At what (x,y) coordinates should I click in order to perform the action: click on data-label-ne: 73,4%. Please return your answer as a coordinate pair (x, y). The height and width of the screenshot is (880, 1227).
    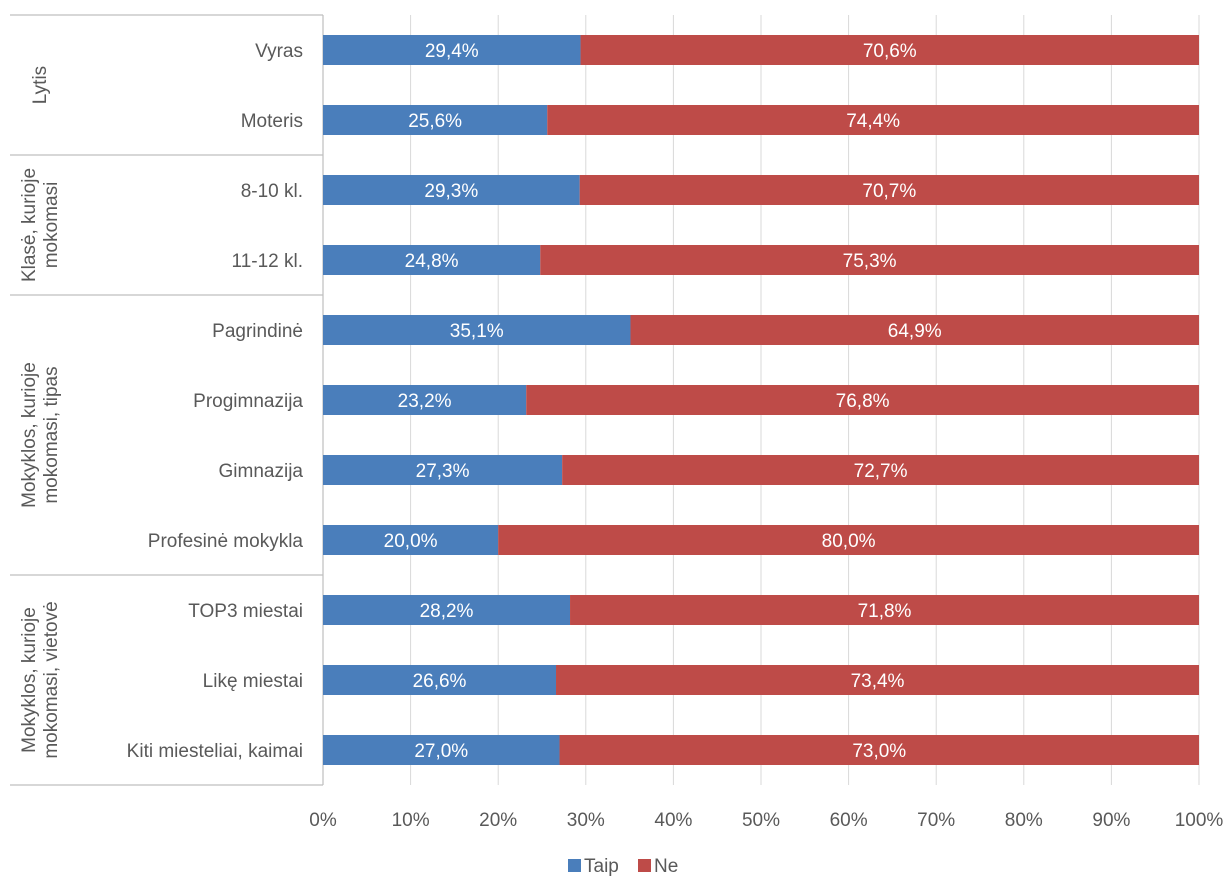
    Looking at the image, I should click on (878, 681).